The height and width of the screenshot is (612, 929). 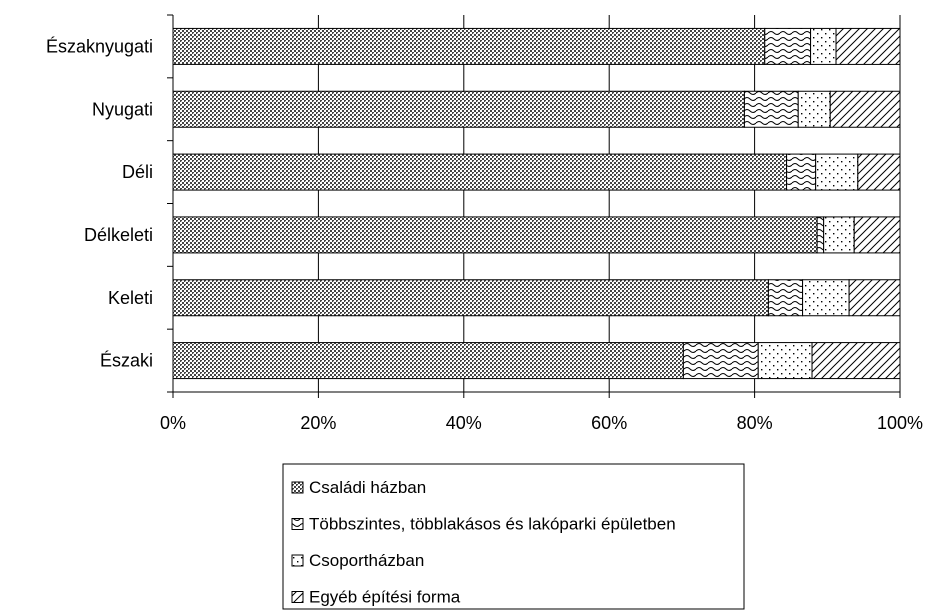 I want to click on x-tick-label: 40%, so click(x=464, y=423).